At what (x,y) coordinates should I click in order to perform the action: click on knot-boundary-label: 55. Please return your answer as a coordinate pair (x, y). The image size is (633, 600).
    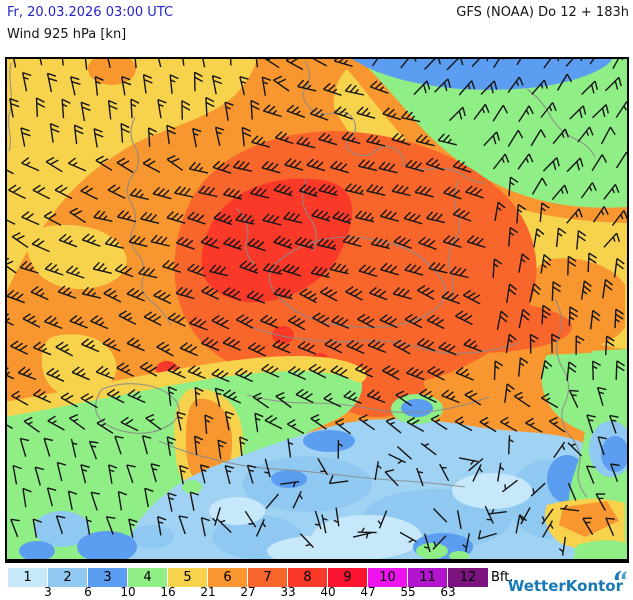
    Looking at the image, I should click on (408, 592).